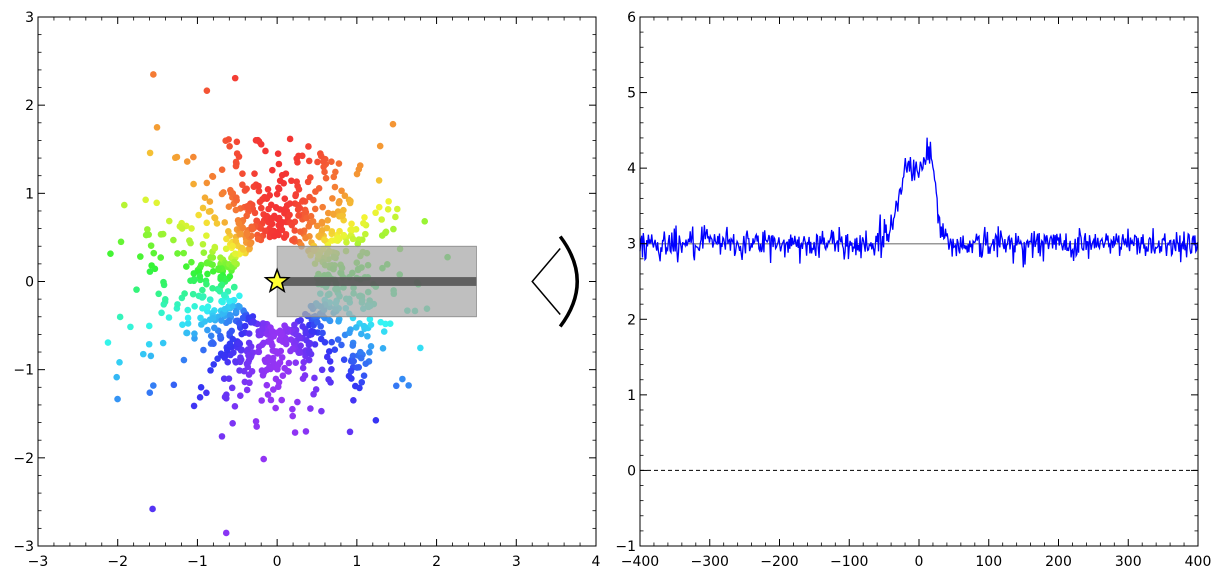 This screenshot has width=1224, height=576. Describe the element at coordinates (117, 562) in the screenshot. I see `x-tick-label: −2` at that location.